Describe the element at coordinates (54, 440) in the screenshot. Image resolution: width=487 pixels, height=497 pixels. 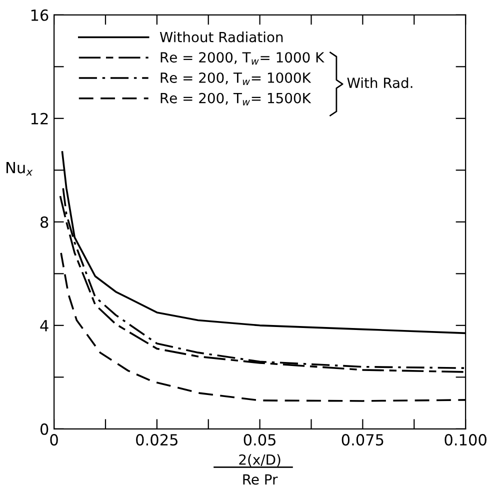
I see `x-tick-label: 0` at that location.